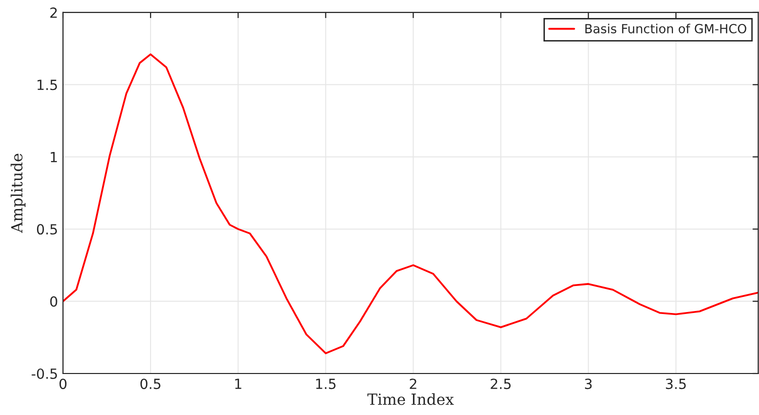 This screenshot has width=759, height=415. What do you see at coordinates (665, 29) in the screenshot?
I see `legend-label: Basis Function of GM-HCO` at bounding box center [665, 29].